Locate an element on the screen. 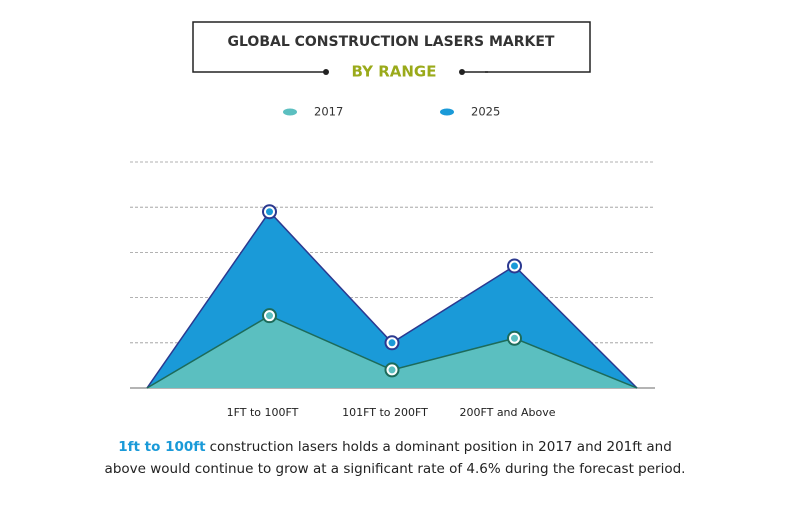 This screenshot has width=790, height=507. legend-label: 2017 is located at coordinates (328, 112).